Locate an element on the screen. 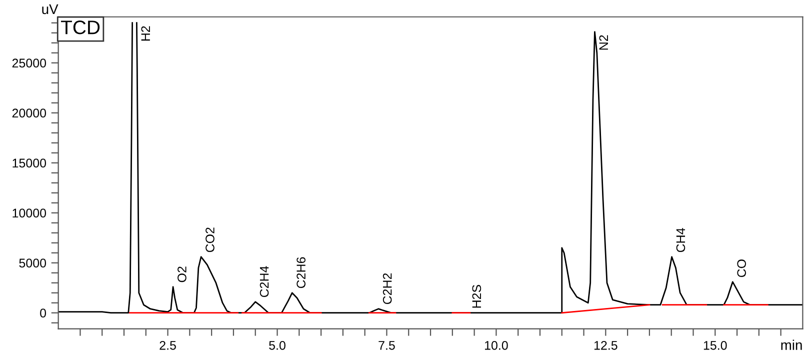 This screenshot has height=359, width=810. x-tick-label: 12.5 is located at coordinates (606, 345).